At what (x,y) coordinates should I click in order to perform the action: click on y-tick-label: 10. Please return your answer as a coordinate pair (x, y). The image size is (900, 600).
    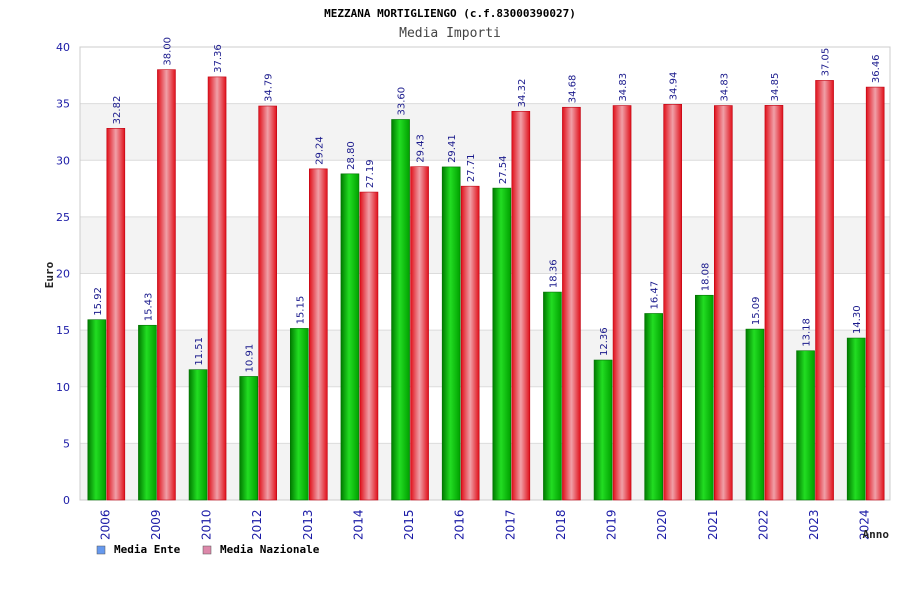
    Looking at the image, I should click on (63, 387).